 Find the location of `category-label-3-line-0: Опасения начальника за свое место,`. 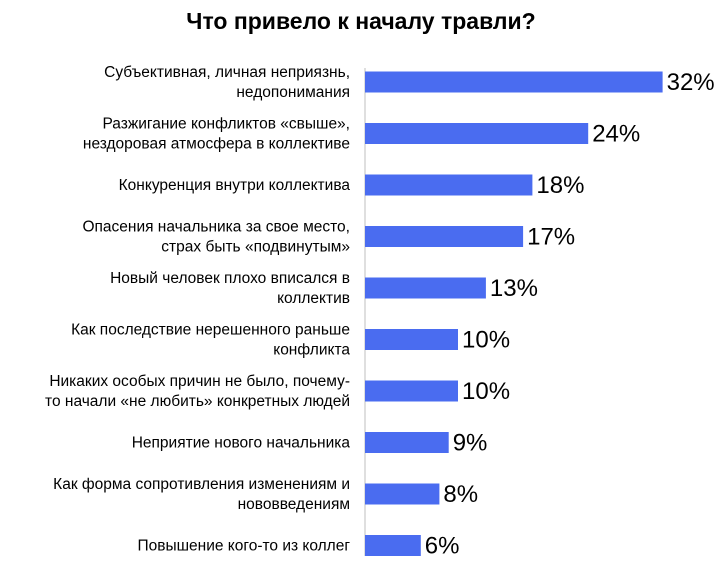

category-label-3-line-0: Опасения начальника за свое место, is located at coordinates (216, 227).